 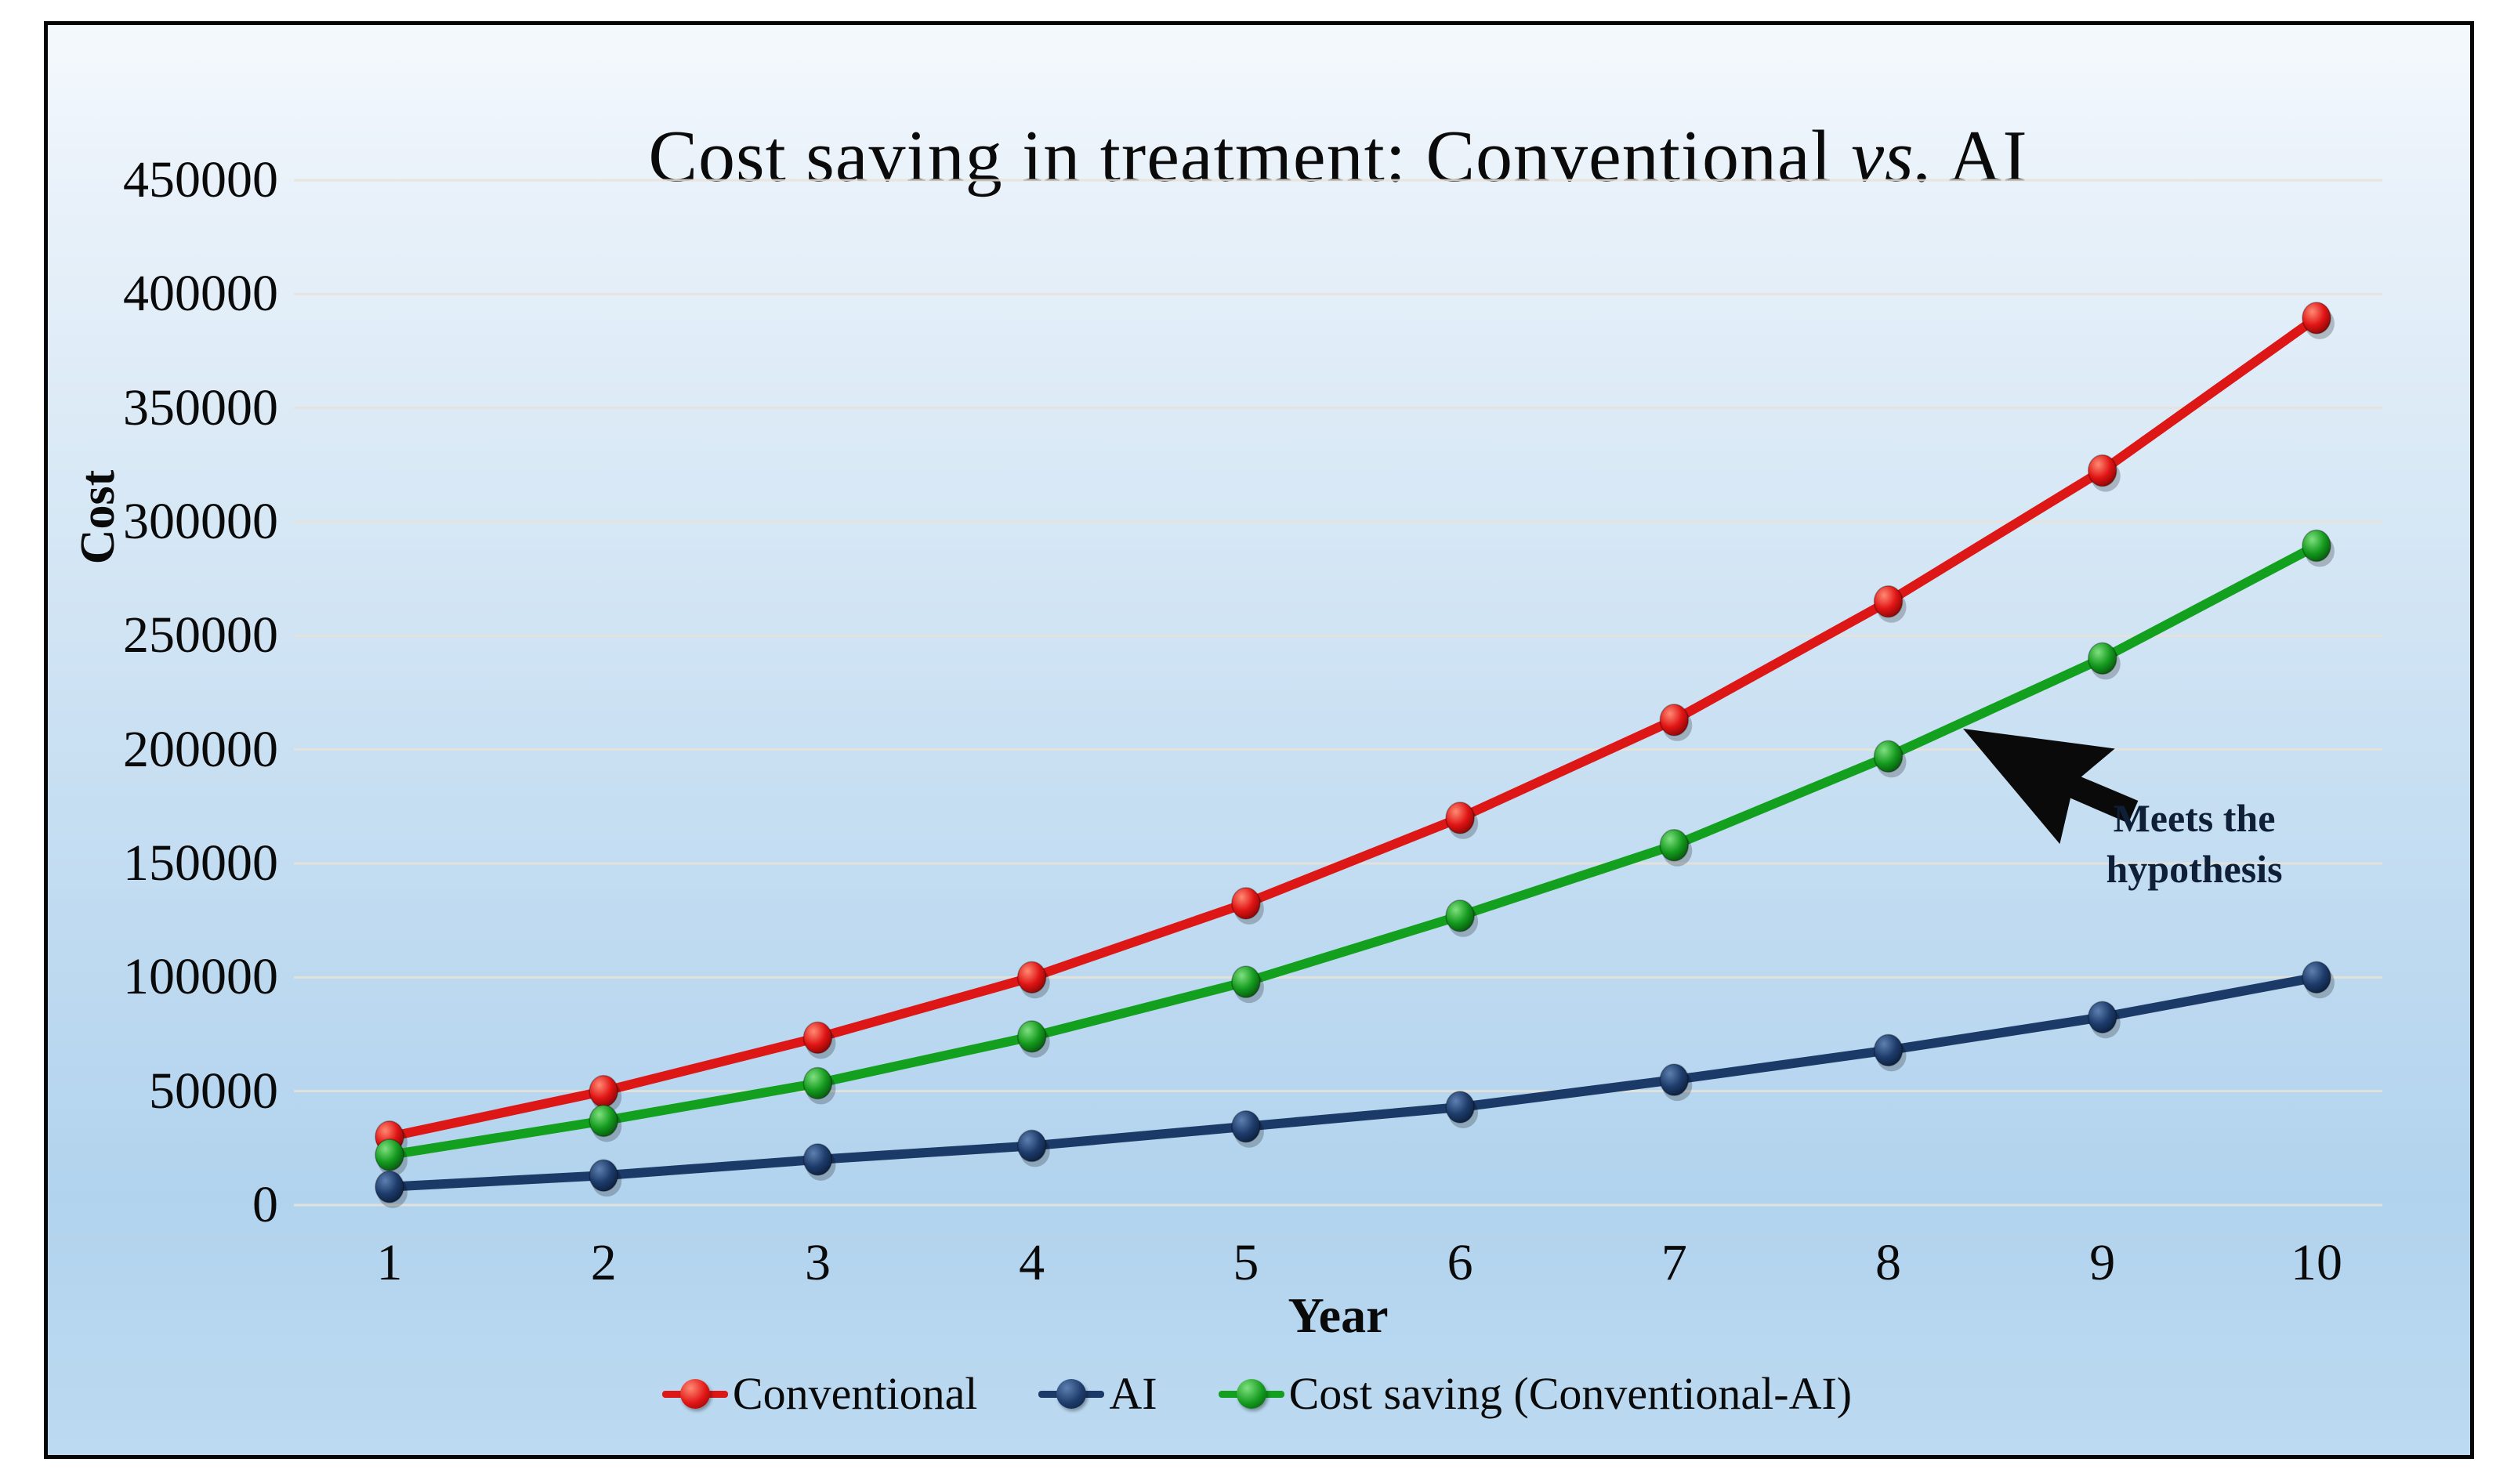 What do you see at coordinates (1893, 156) in the screenshot?
I see `chart-title-vs: vs.` at bounding box center [1893, 156].